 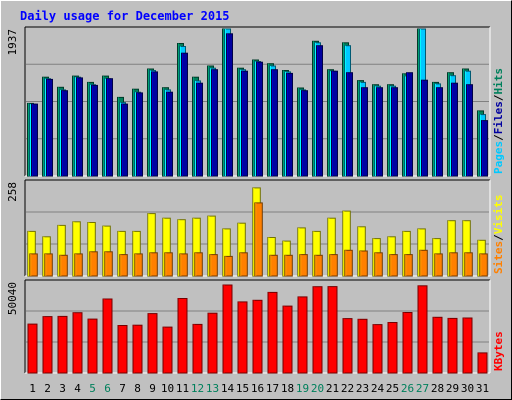 What do you see at coordinates (125, 16) in the screenshot?
I see `chart-title: Daily usage for December 2015` at bounding box center [125, 16].